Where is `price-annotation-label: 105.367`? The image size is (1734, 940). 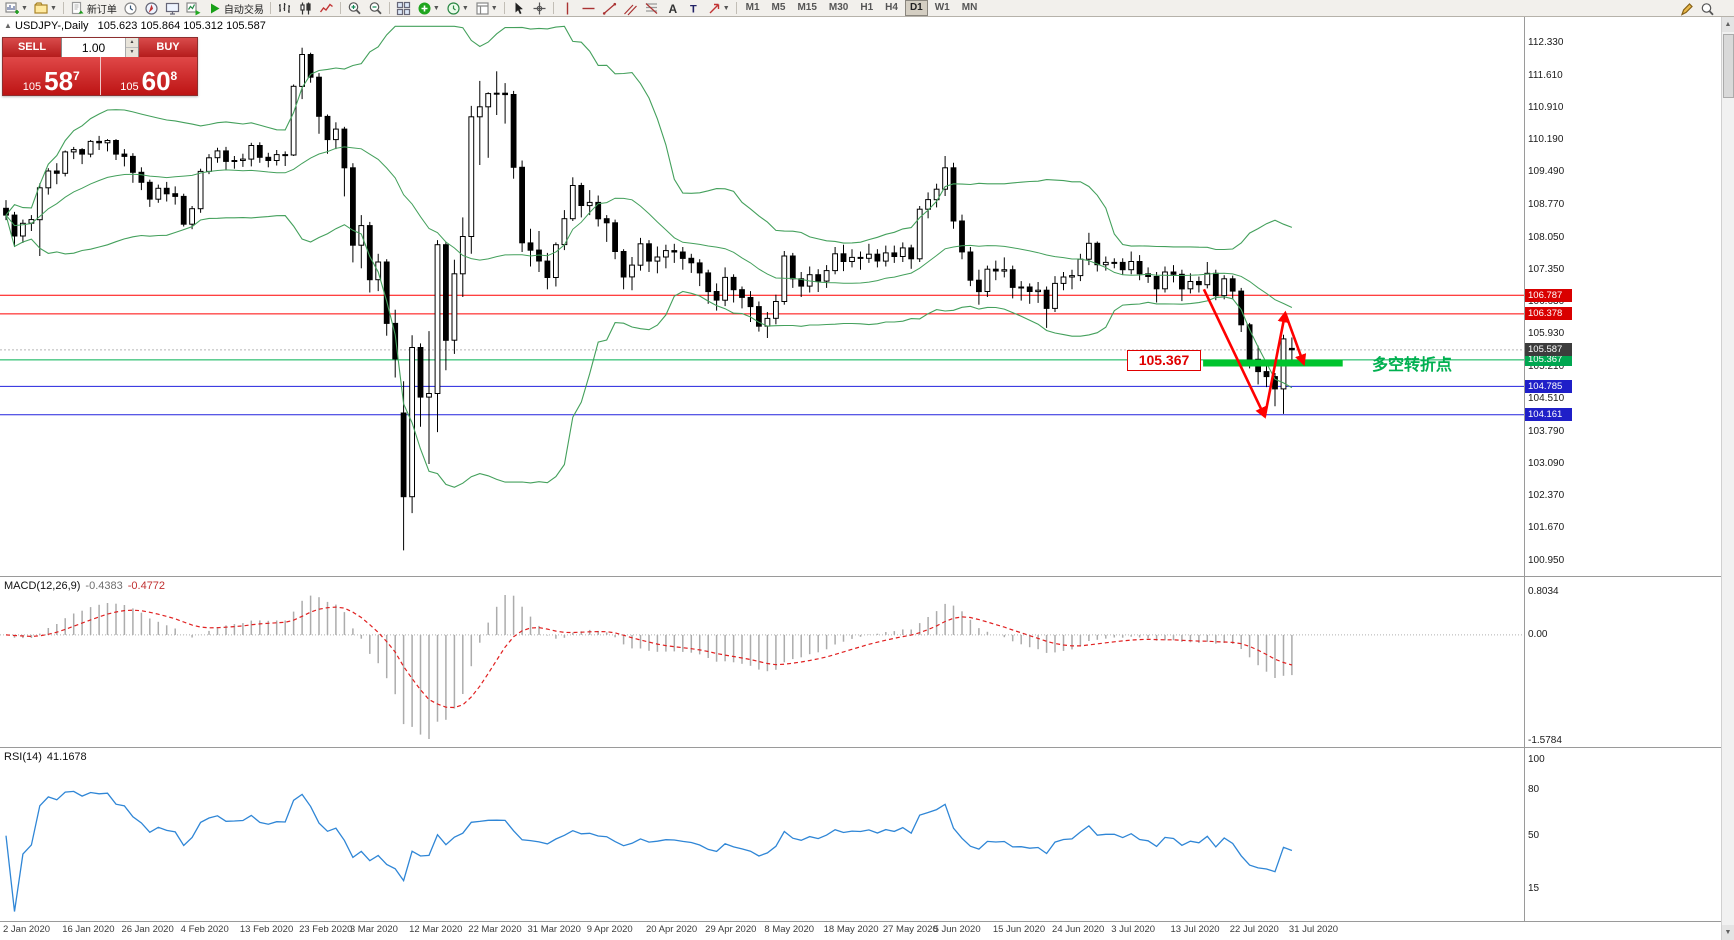
price-annotation-label: 105.367 is located at coordinates (1164, 360).